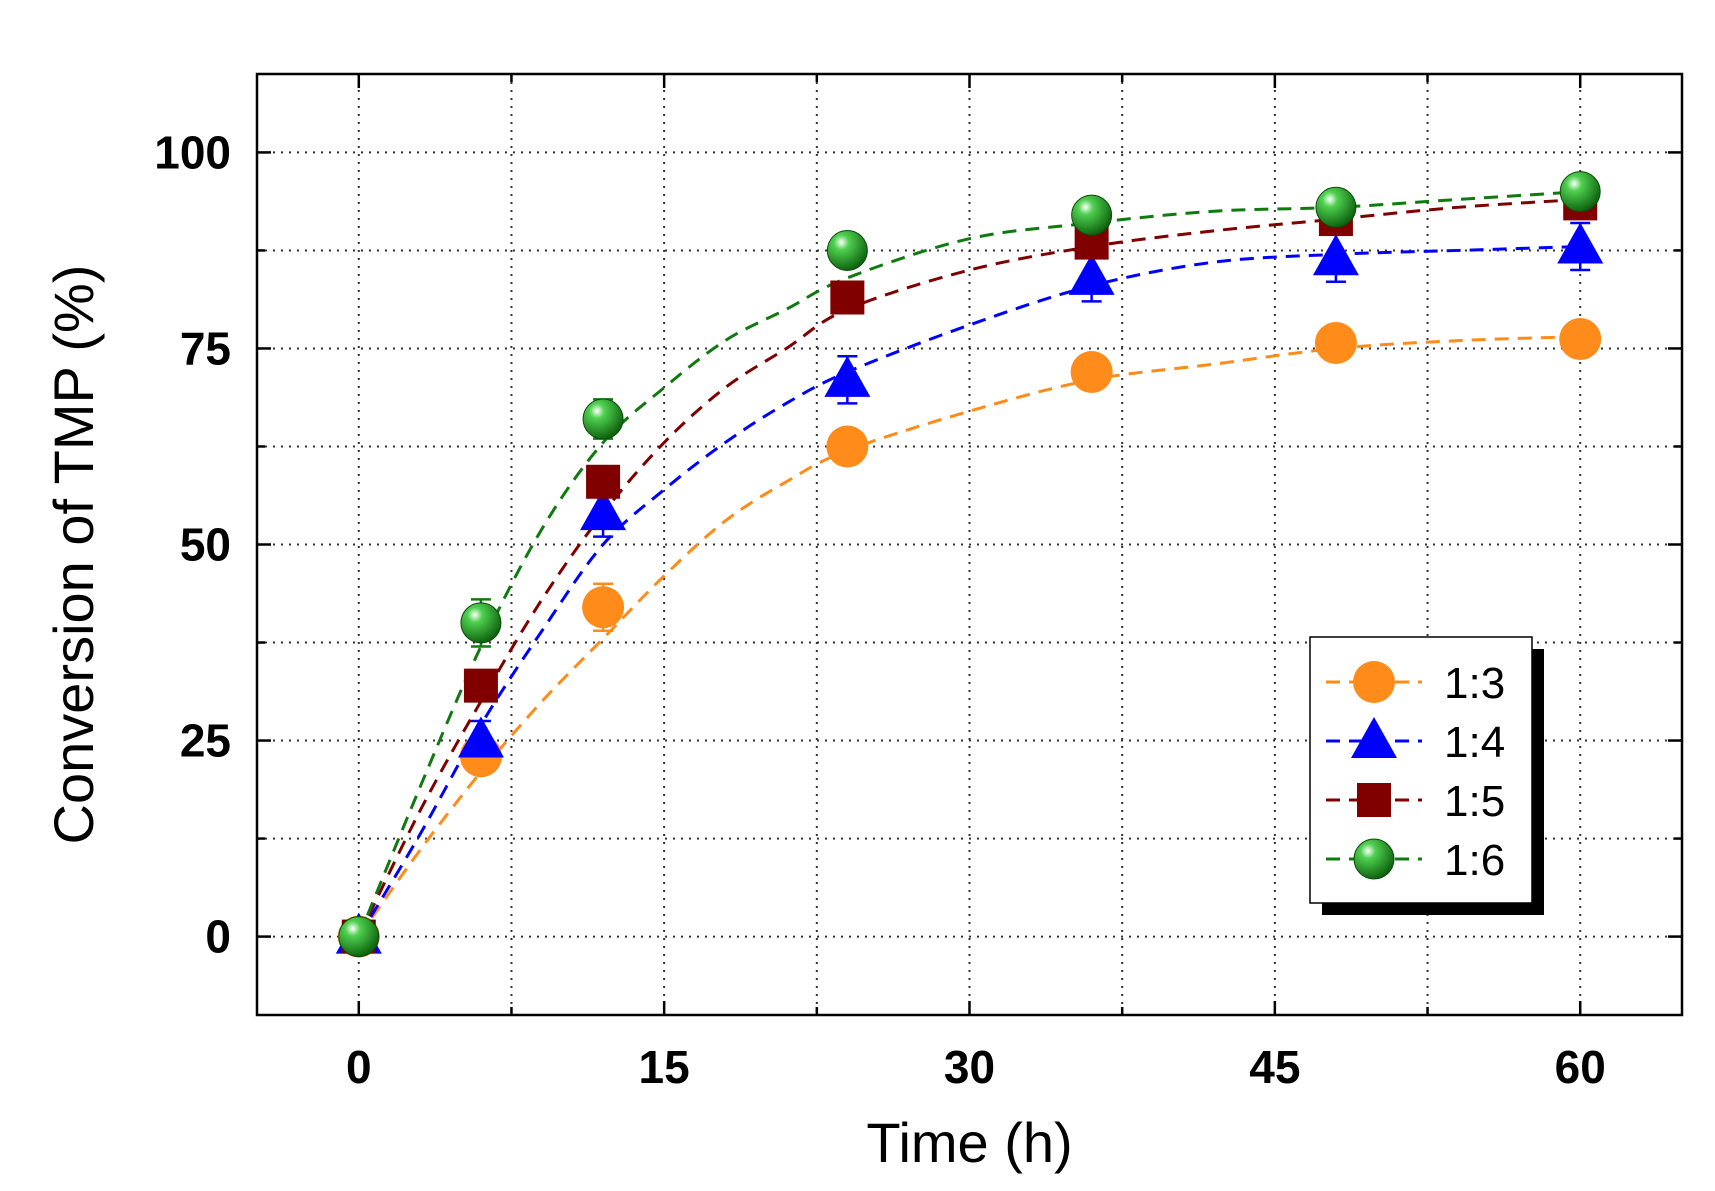 This screenshot has height=1191, width=1715. Describe the element at coordinates (205, 741) in the screenshot. I see `y-tick-label: 25` at that location.